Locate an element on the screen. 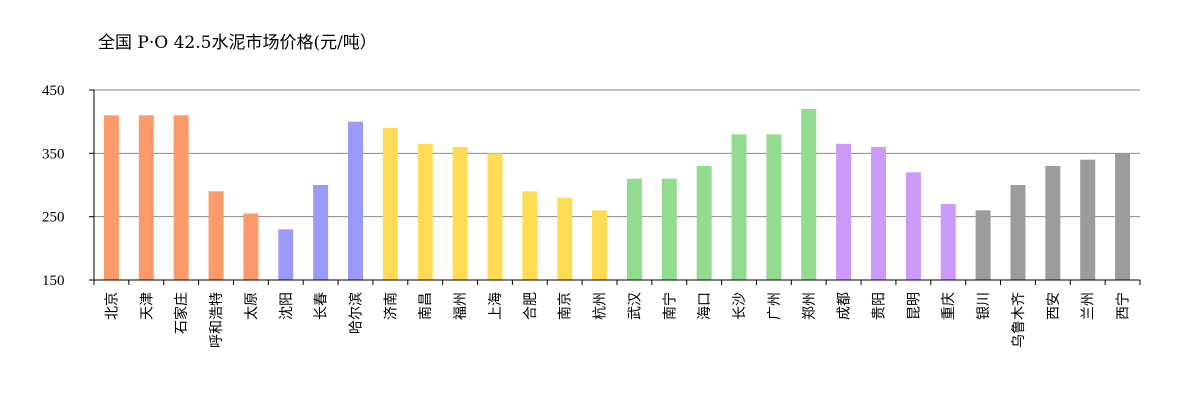 This screenshot has height=402, width=1200. x-tick-label: 南京 is located at coordinates (566, 306).